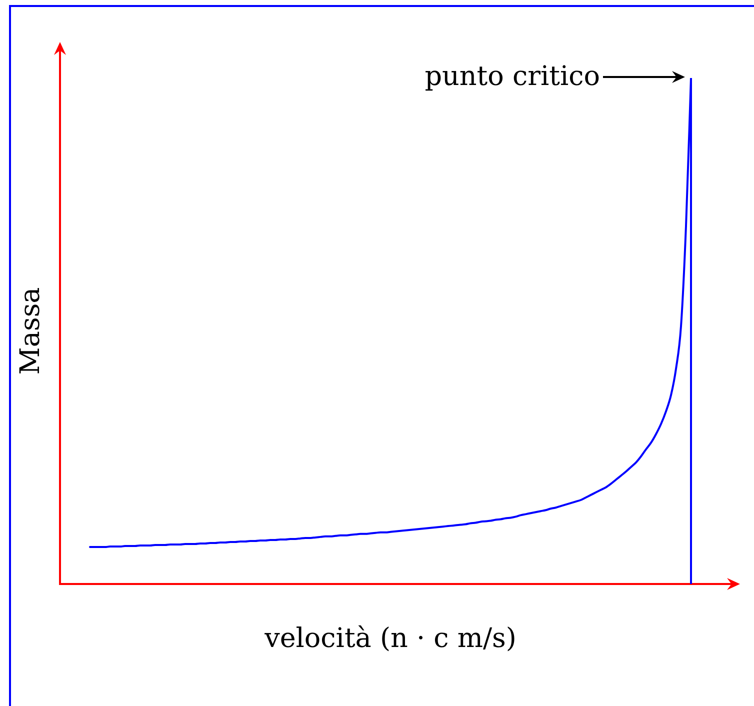 The height and width of the screenshot is (706, 754). I want to click on annotation: punto critico, so click(512, 76).